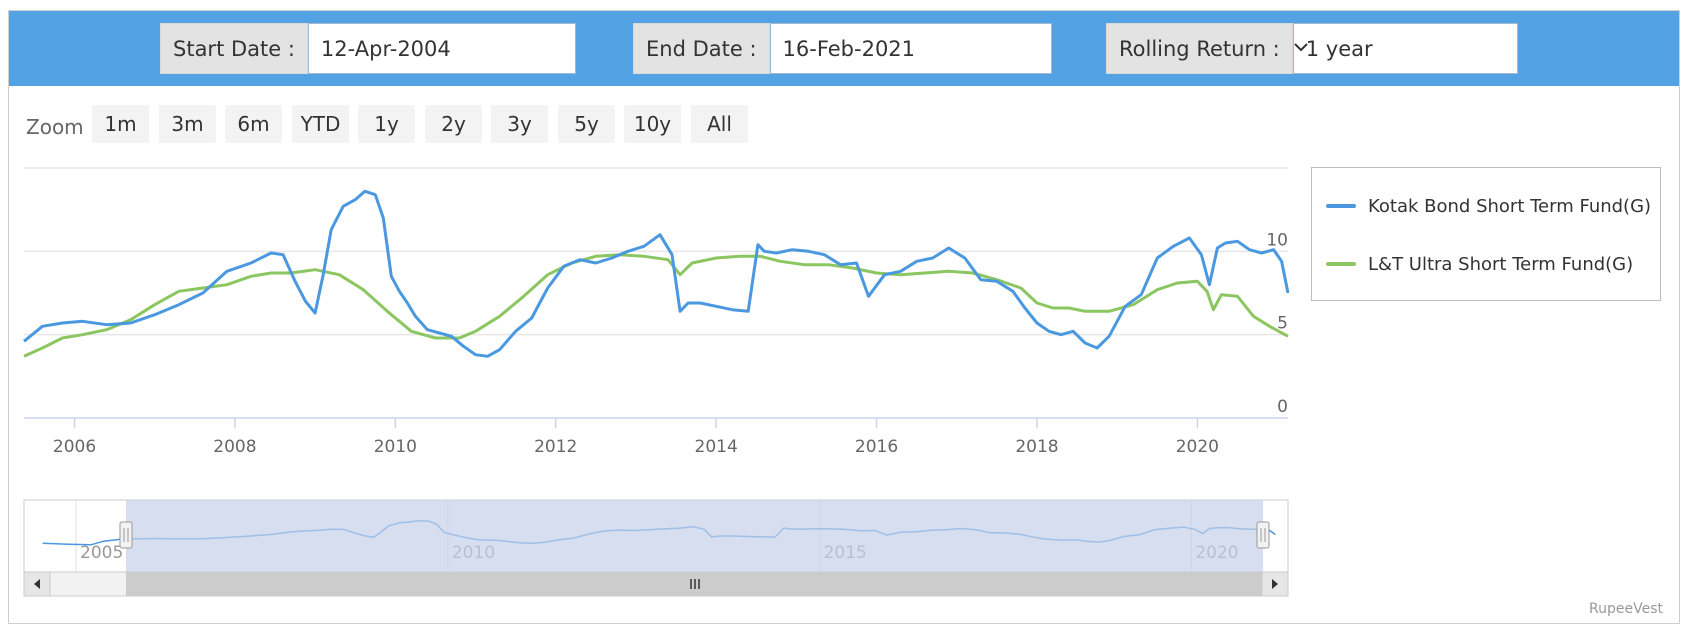 The height and width of the screenshot is (635, 1687). Describe the element at coordinates (1501, 264) in the screenshot. I see `legend-label-lt: L&T Ultra Short Term Fund(G)` at that location.